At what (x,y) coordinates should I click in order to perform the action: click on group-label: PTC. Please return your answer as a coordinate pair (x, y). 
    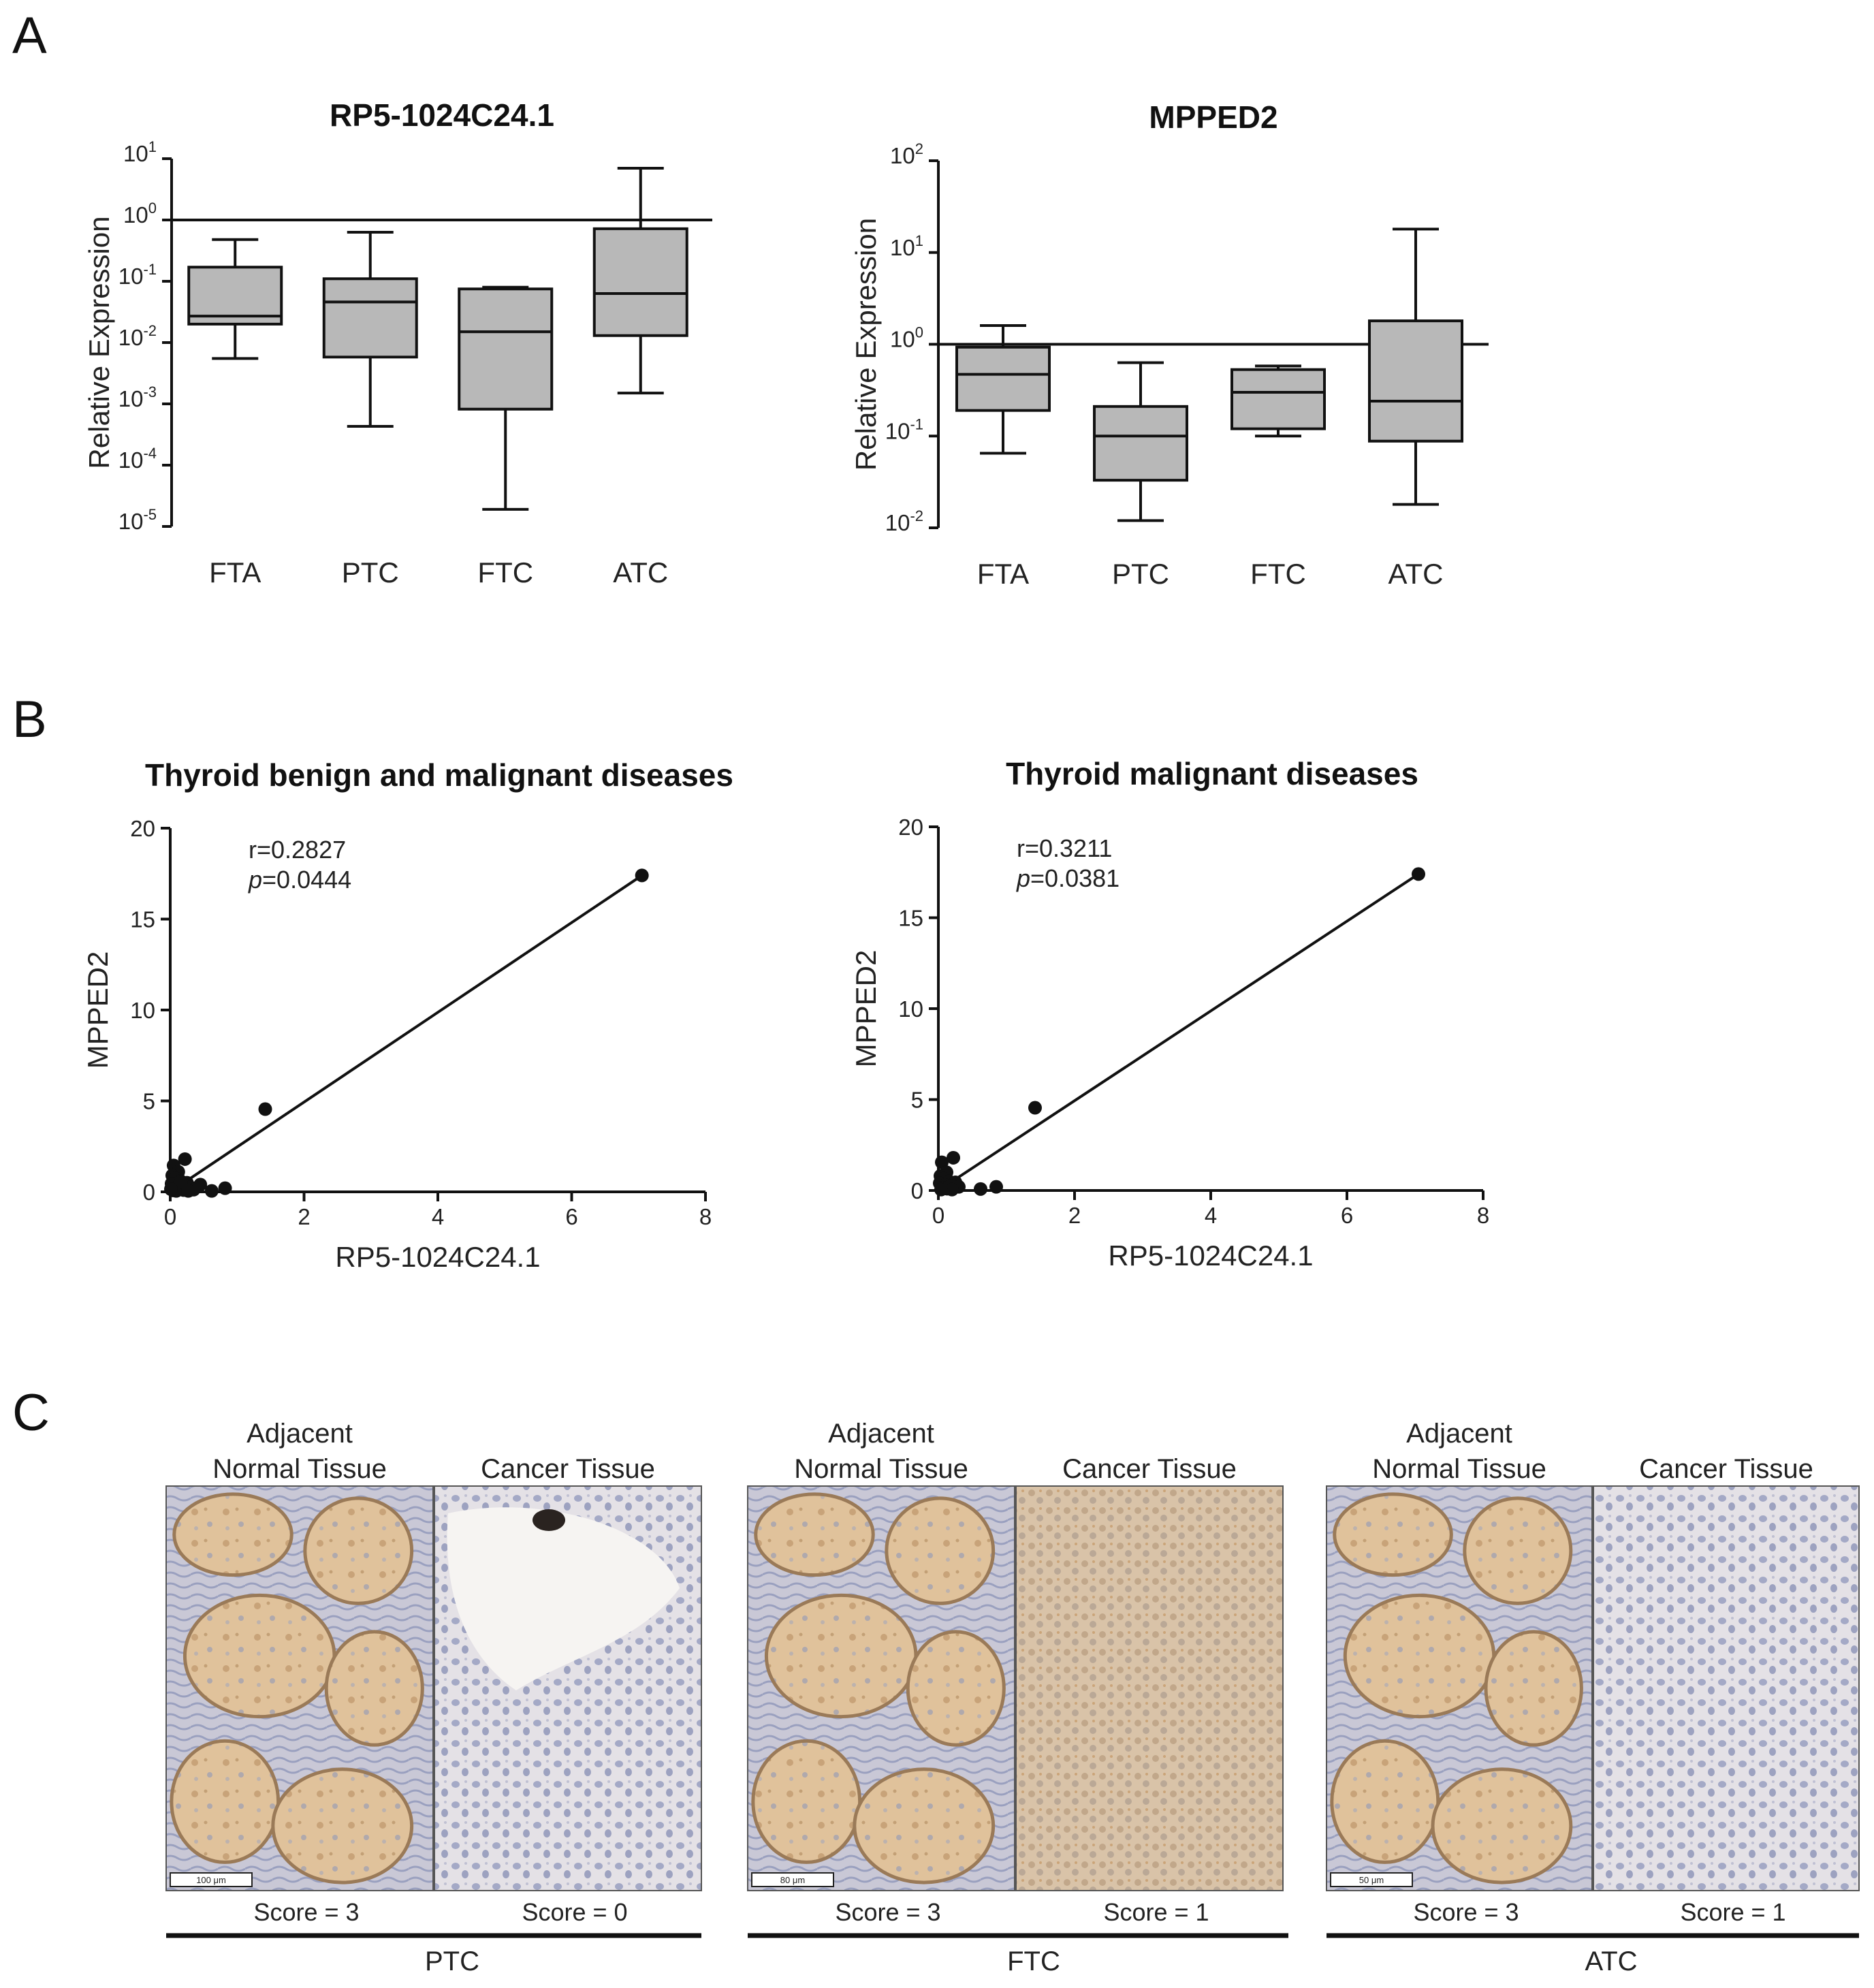
    Looking at the image, I should click on (452, 1961).